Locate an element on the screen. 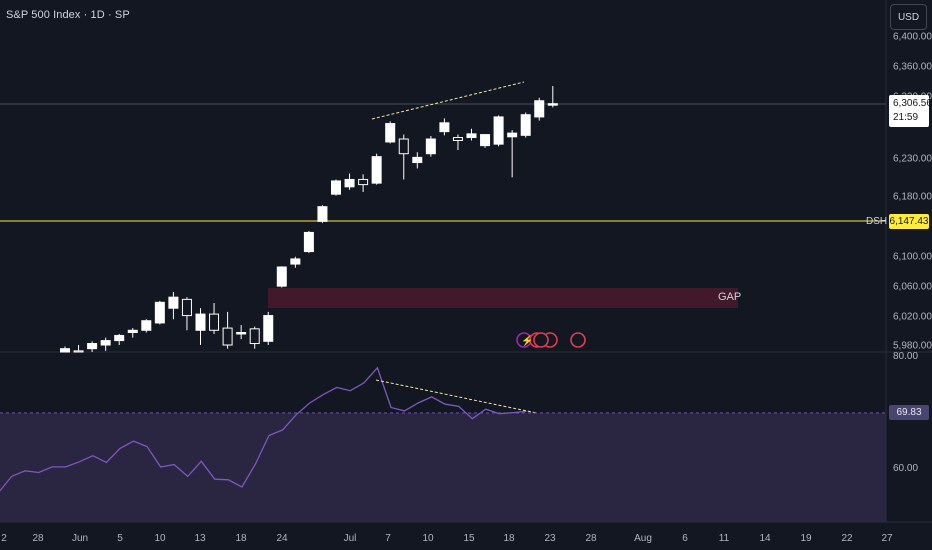 This screenshot has width=932, height=550. time-tick-label: 27 is located at coordinates (887, 538).